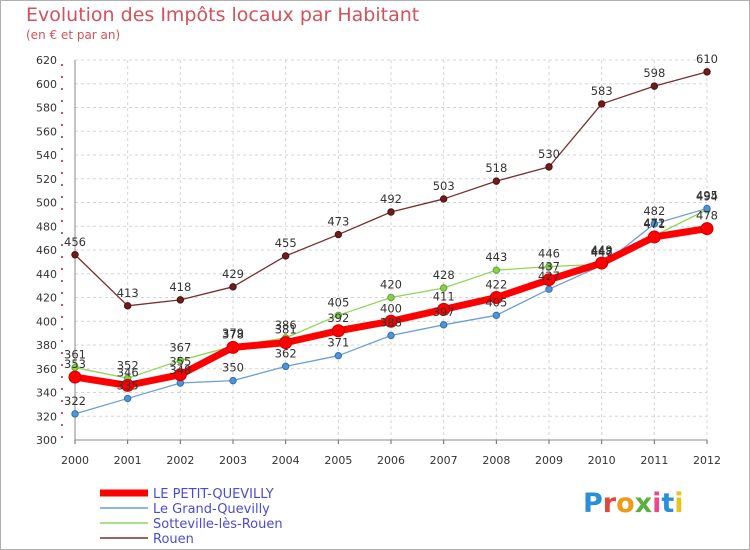  I want to click on data-label: 418, so click(180, 287).